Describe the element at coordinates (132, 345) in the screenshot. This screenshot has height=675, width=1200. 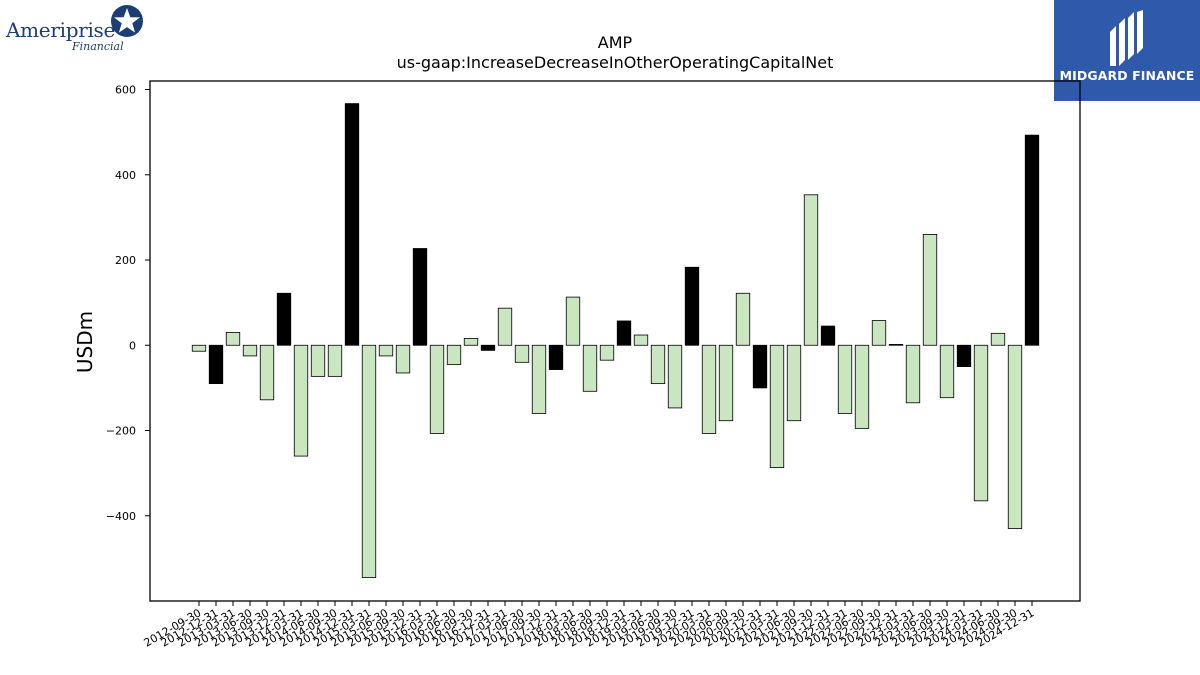
I see `y-tick-label: 0` at that location.